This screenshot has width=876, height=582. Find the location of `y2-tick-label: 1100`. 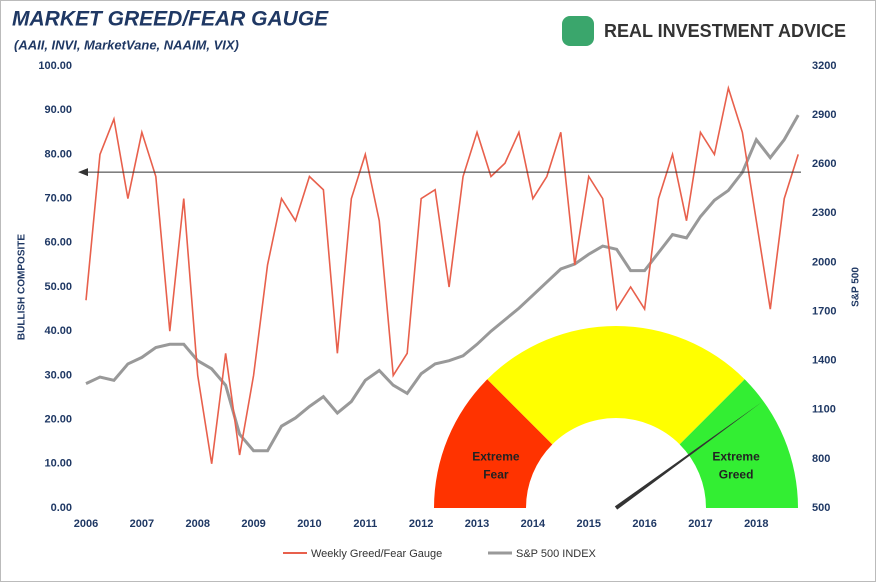

y2-tick-label: 1100 is located at coordinates (824, 410).